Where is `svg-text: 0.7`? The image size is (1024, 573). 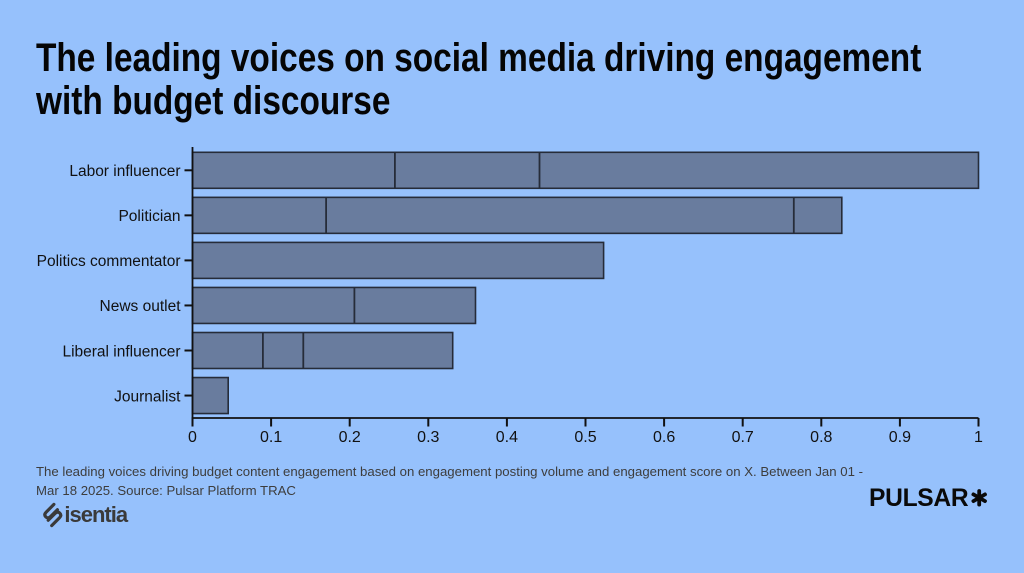
svg-text: 0.7 is located at coordinates (743, 437).